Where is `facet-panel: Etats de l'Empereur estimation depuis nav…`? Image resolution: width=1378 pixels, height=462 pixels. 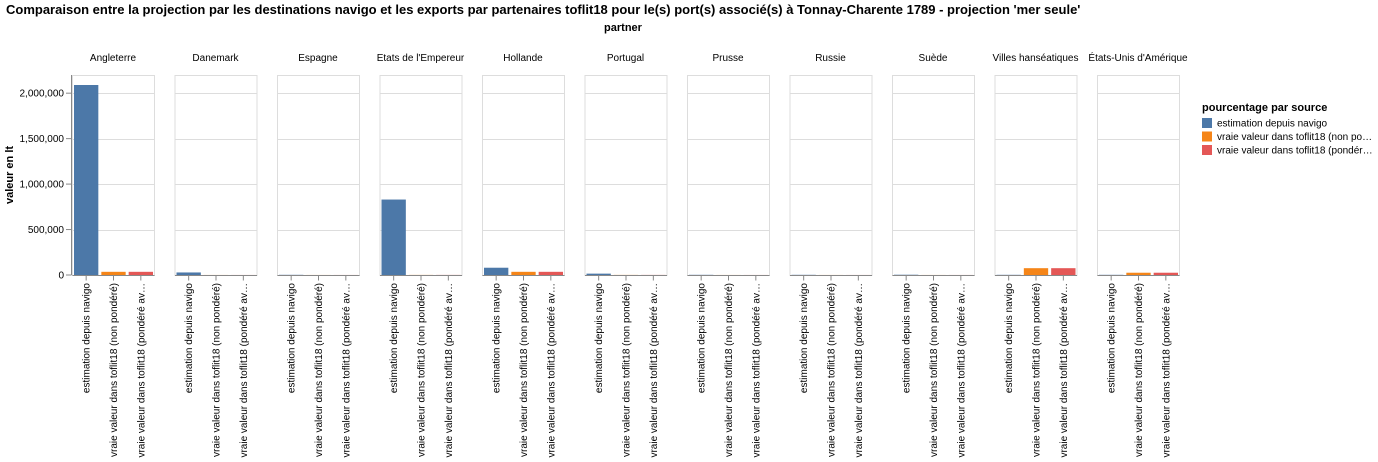 facet-panel: Etats de l'Empereur estimation depuis nav… is located at coordinates (421, 255).